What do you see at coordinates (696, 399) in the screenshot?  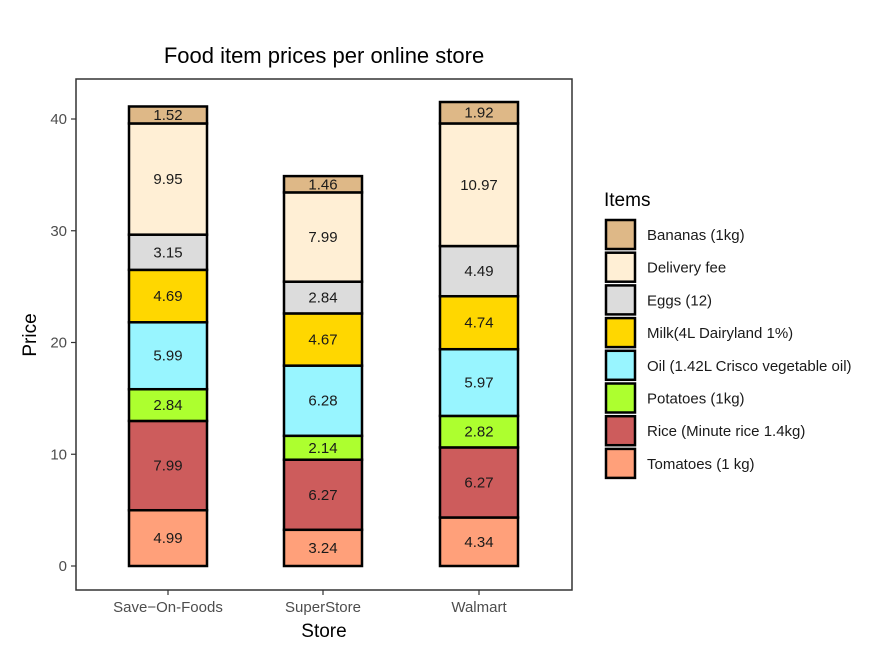 I see `legend-label: Potatoes (1kg)` at bounding box center [696, 399].